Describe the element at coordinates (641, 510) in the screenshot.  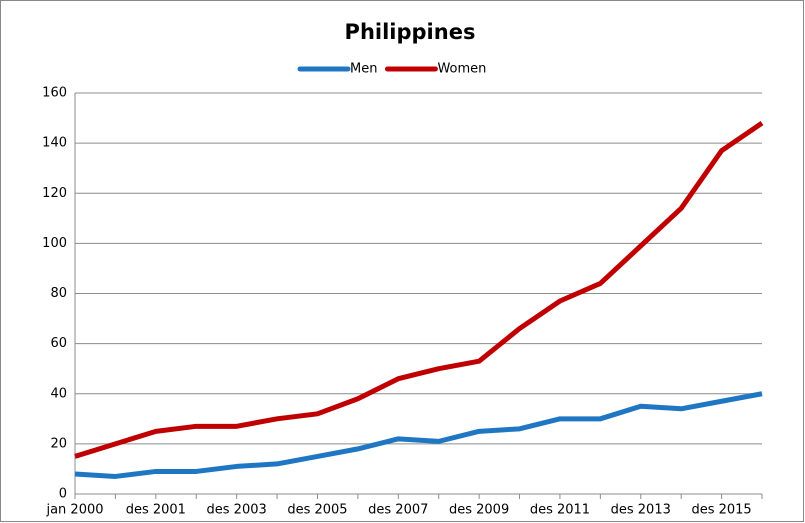
I see `x-tick-label: des 2013` at that location.